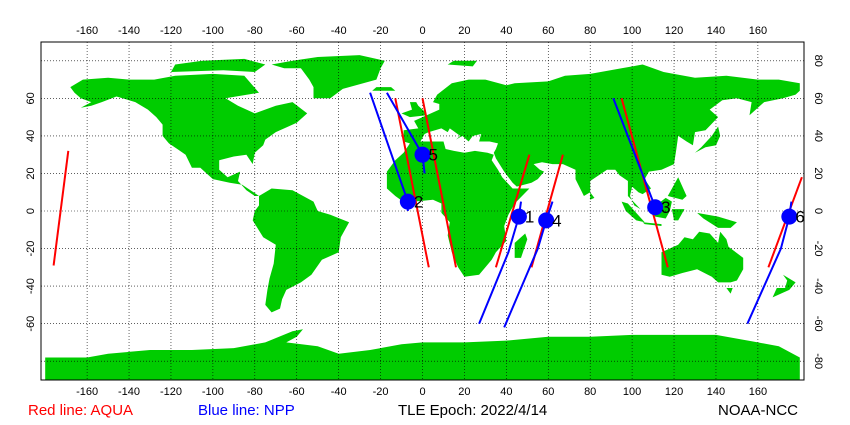 This screenshot has width=850, height=425. What do you see at coordinates (590, 31) in the screenshot?
I see `top-lon-tick-label: 80` at bounding box center [590, 31].